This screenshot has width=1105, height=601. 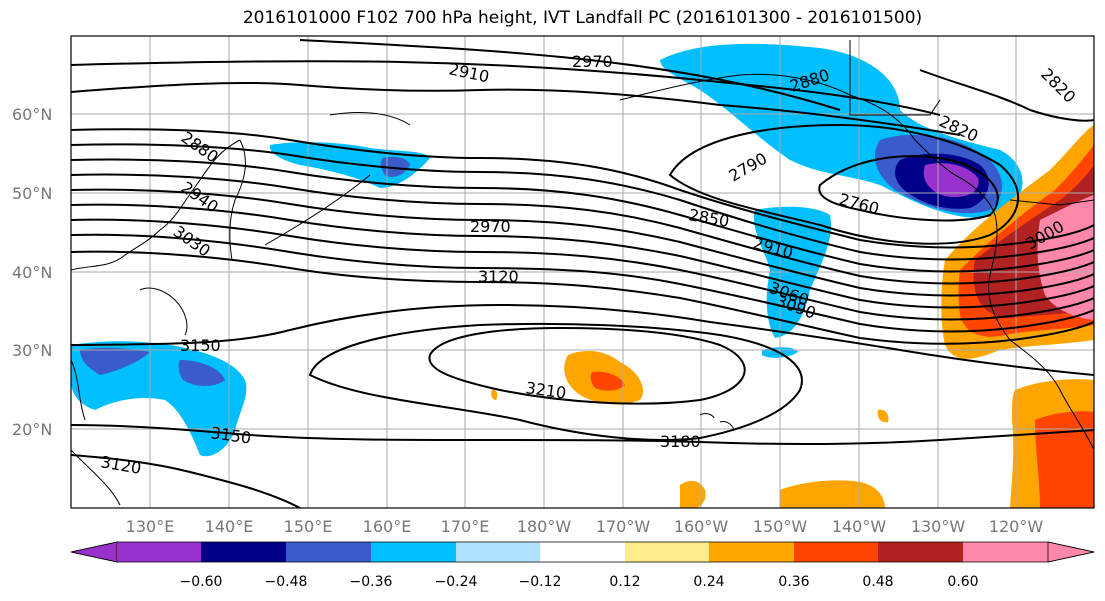 What do you see at coordinates (793, 582) in the screenshot?
I see `cb-tick-8: 0.36` at bounding box center [793, 582].